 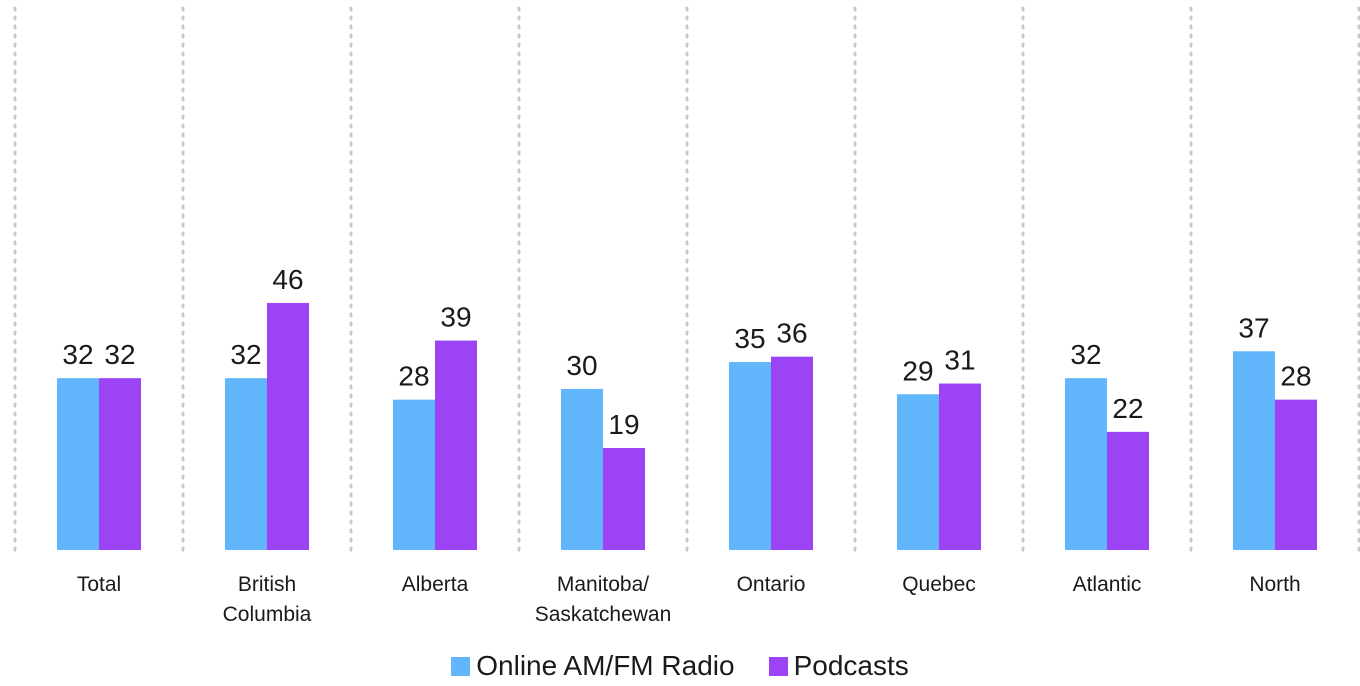 What do you see at coordinates (603, 584) in the screenshot?
I see `category-label: Manitoba/` at bounding box center [603, 584].